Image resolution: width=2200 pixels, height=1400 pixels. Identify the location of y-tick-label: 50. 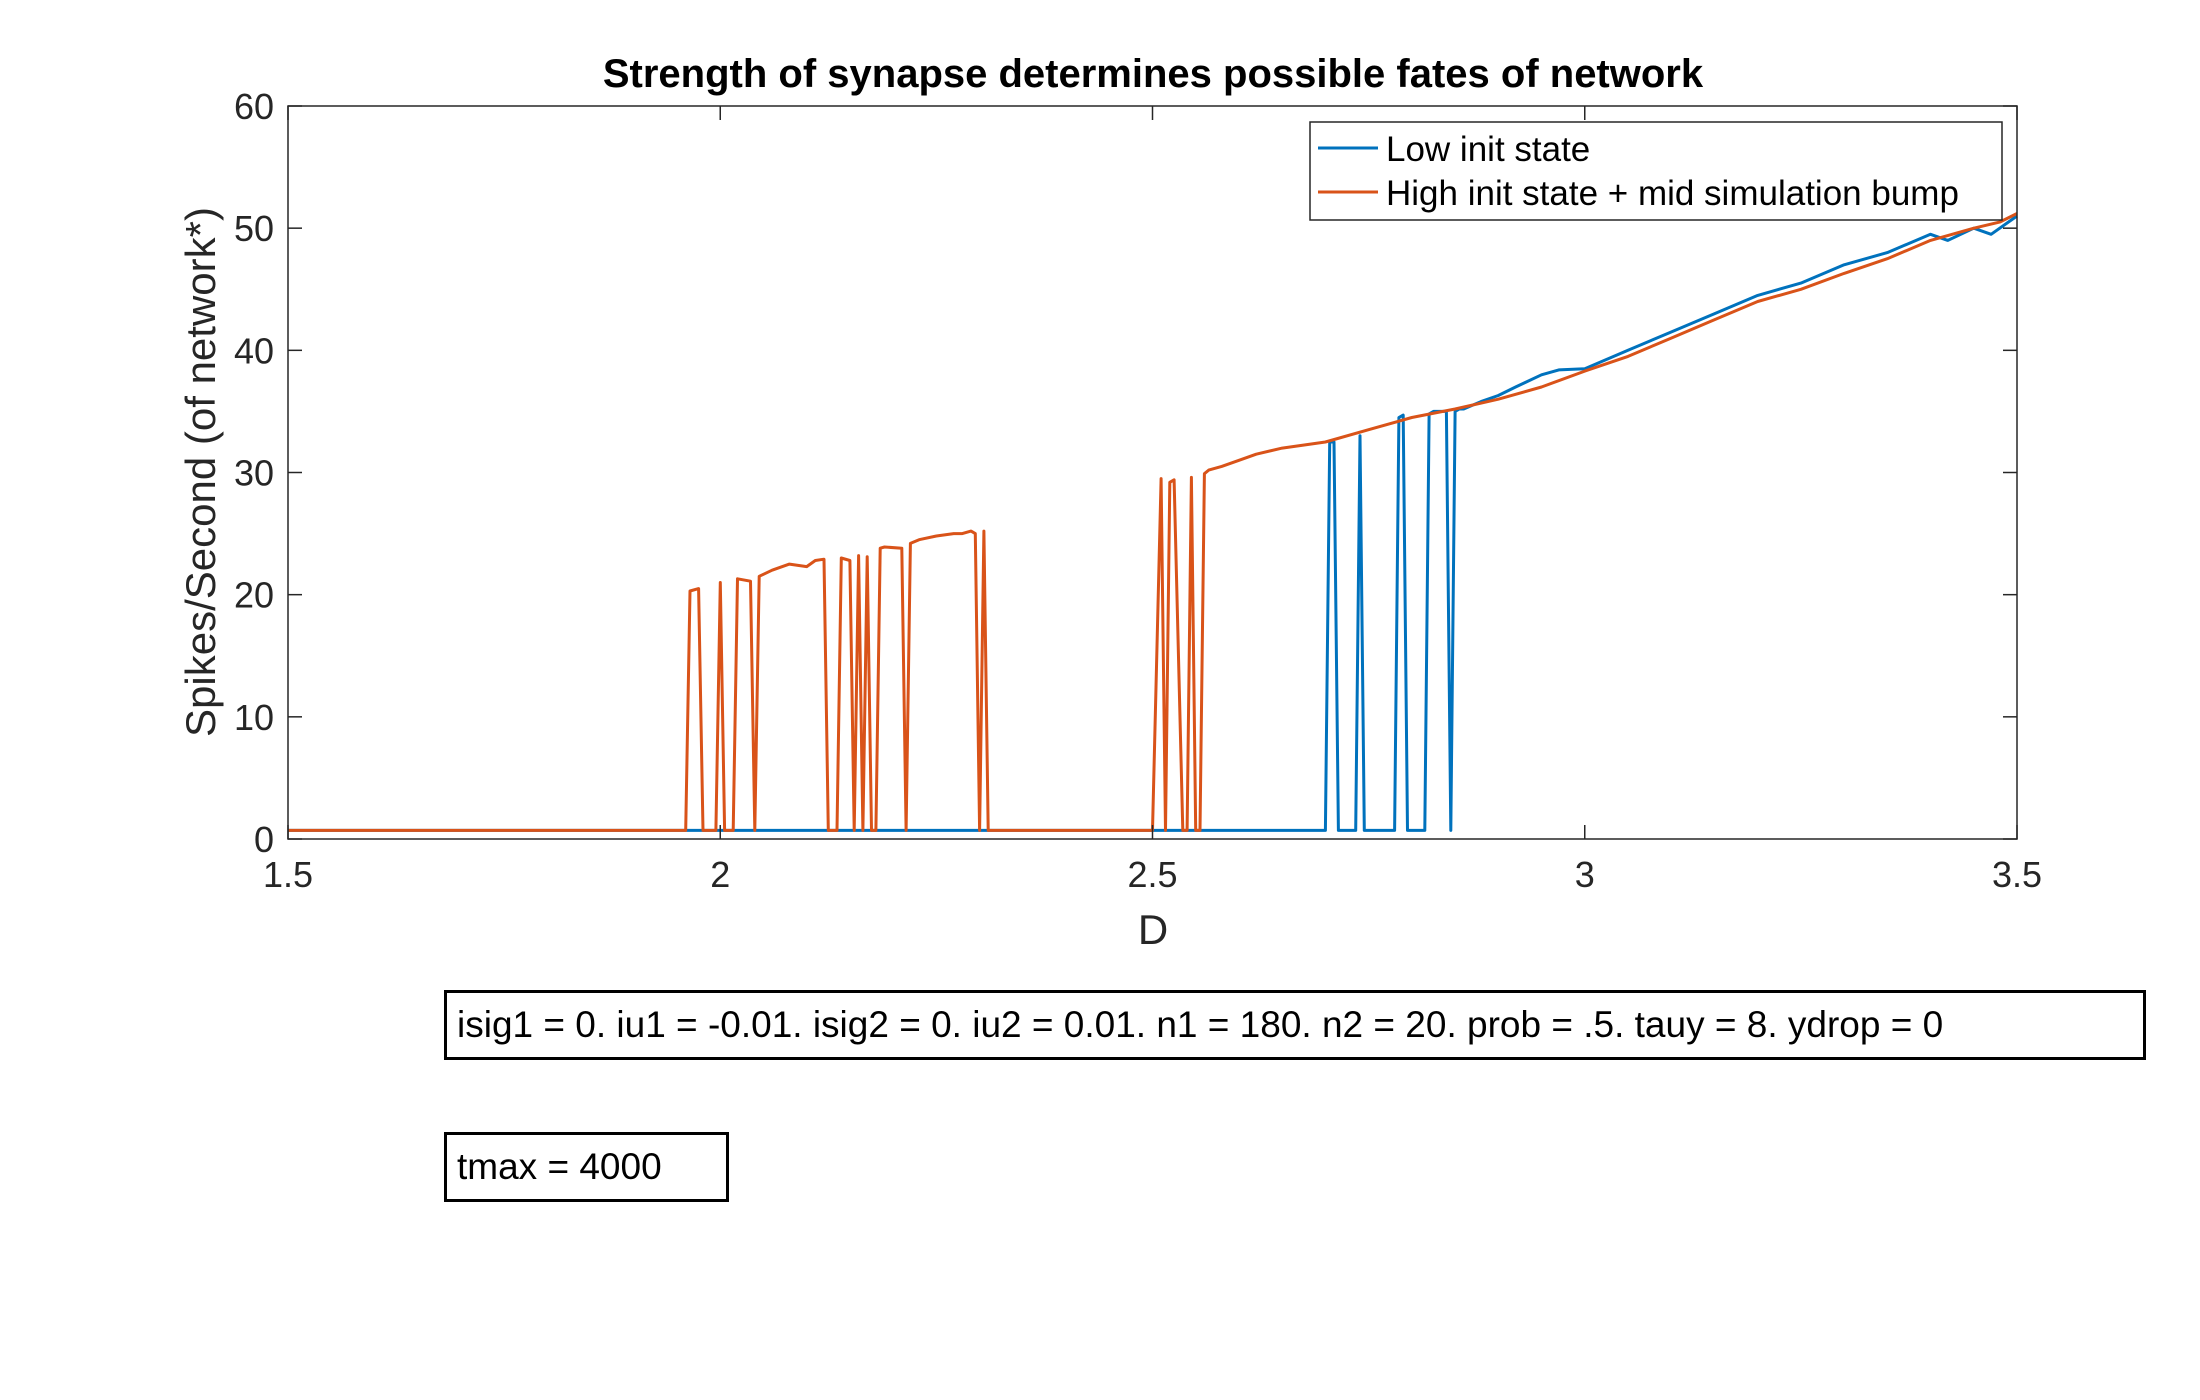
(254, 228).